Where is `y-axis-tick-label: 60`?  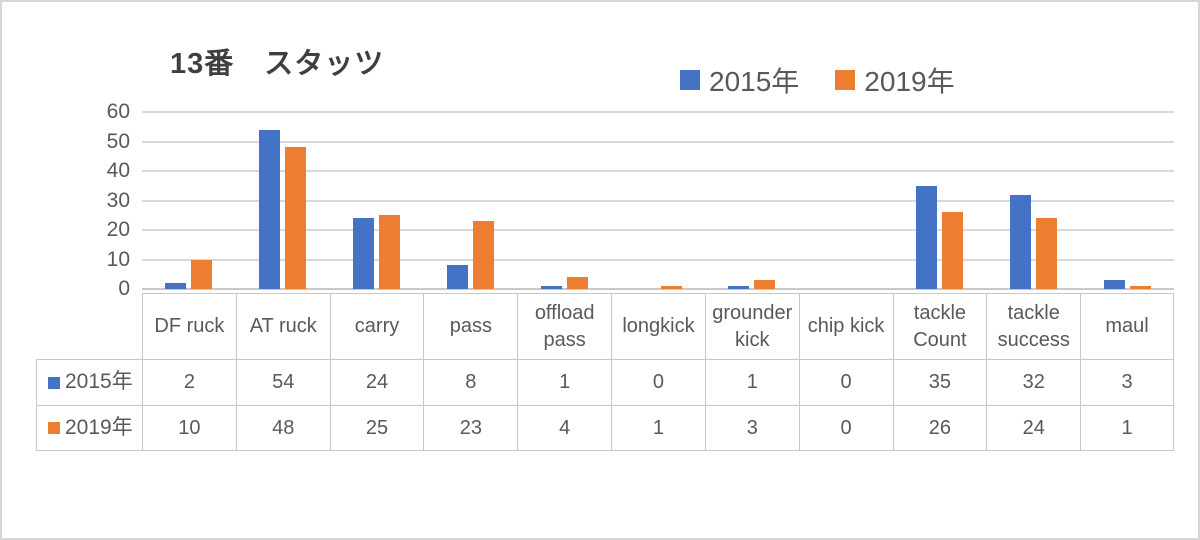 y-axis-tick-label: 60 is located at coordinates (118, 111).